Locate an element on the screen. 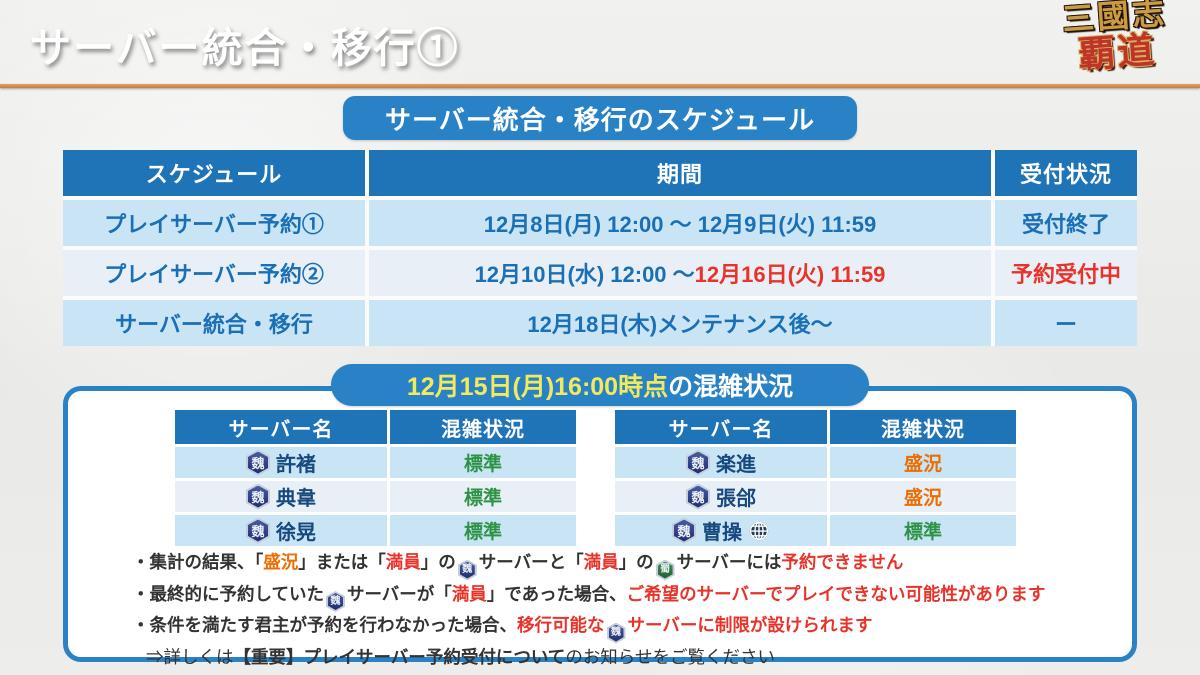 Image resolution: width=1200 pixels, height=675 pixels. schedule-cell: プレイサーバー予約② is located at coordinates (214, 273).